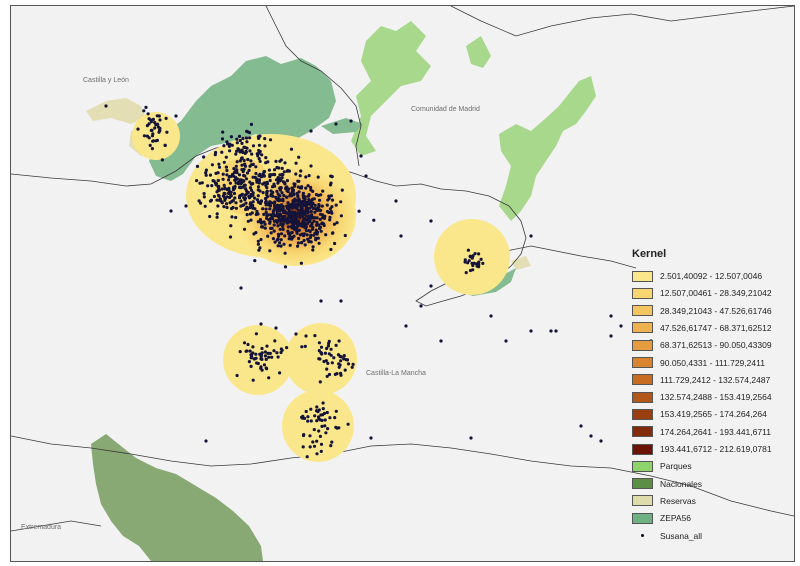  I want to click on legend-item: Susana_all, so click(667, 536).